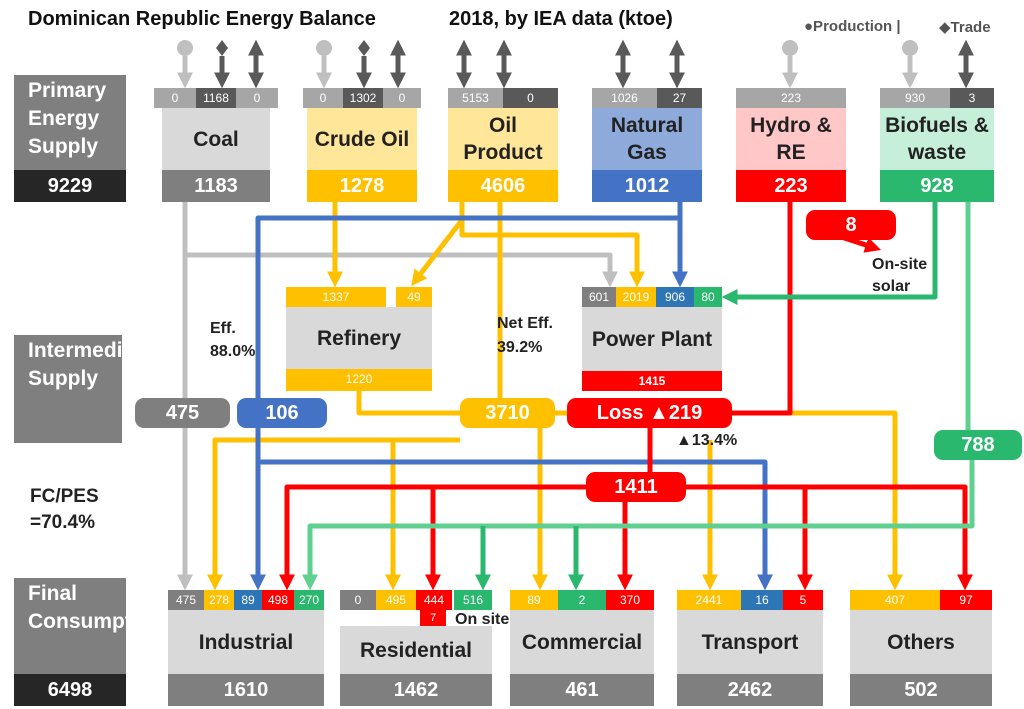  I want to click on others-oil-cell: 407, so click(895, 600).